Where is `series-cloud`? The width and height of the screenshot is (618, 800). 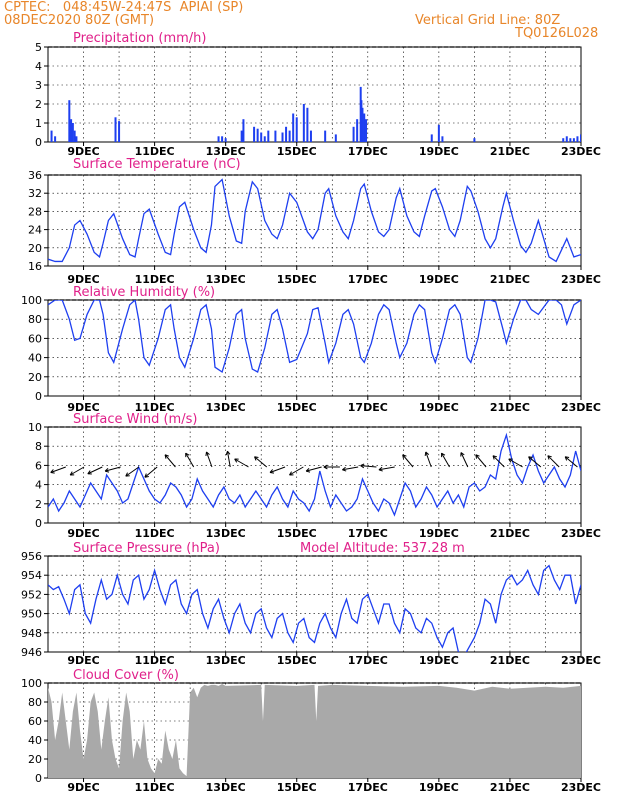 series-cloud is located at coordinates (314, 730).